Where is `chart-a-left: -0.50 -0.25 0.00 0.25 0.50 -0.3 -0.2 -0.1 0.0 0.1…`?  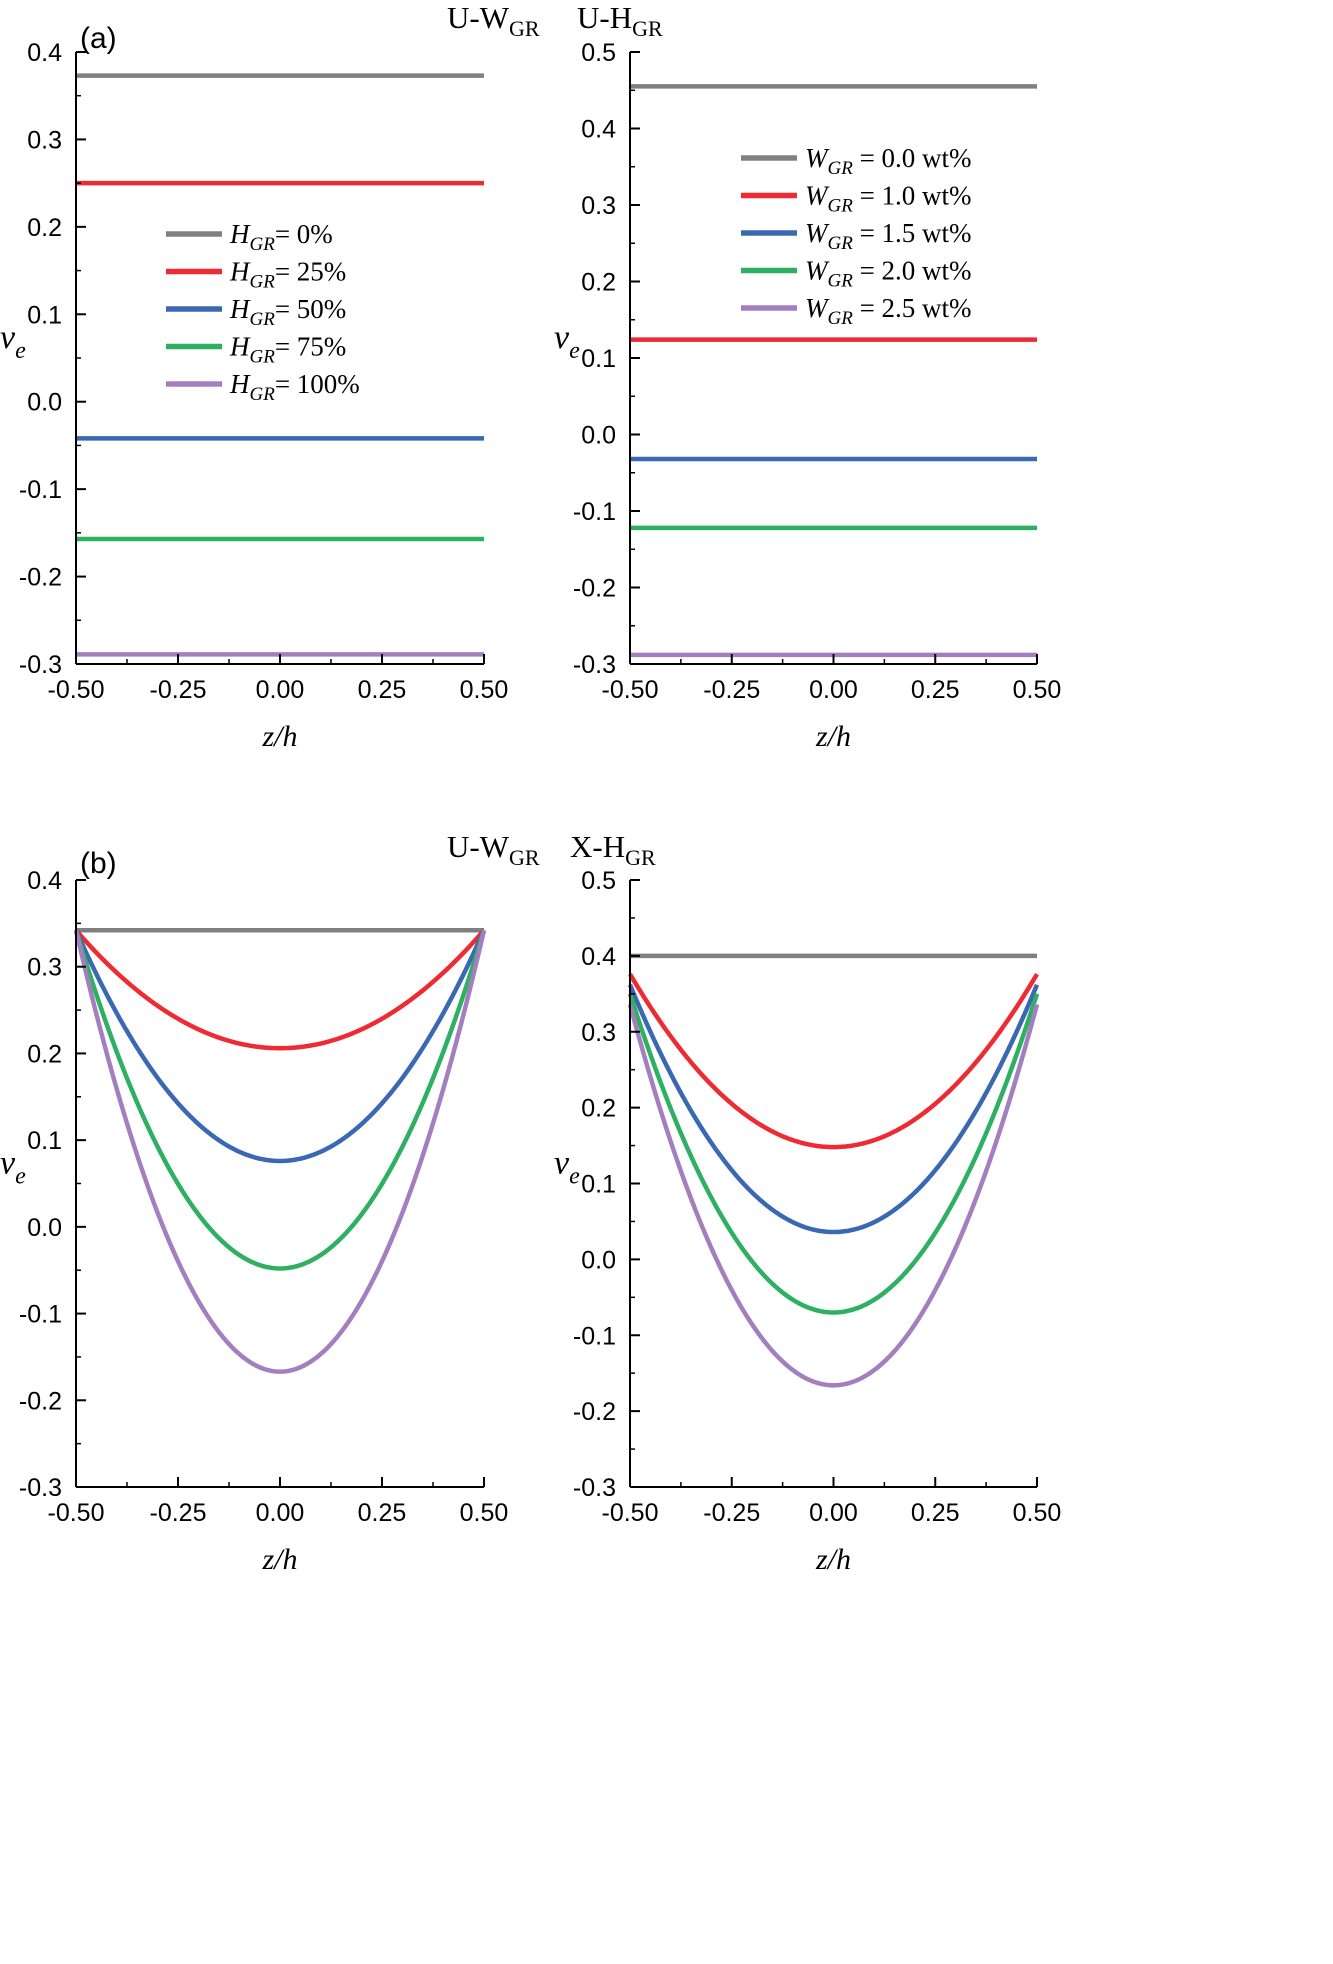
chart-a-left: -0.50 -0.25 0.00 0.25 0.50 -0.3 -0.2 -0.1 0.0 0.1… is located at coordinates (254, 396).